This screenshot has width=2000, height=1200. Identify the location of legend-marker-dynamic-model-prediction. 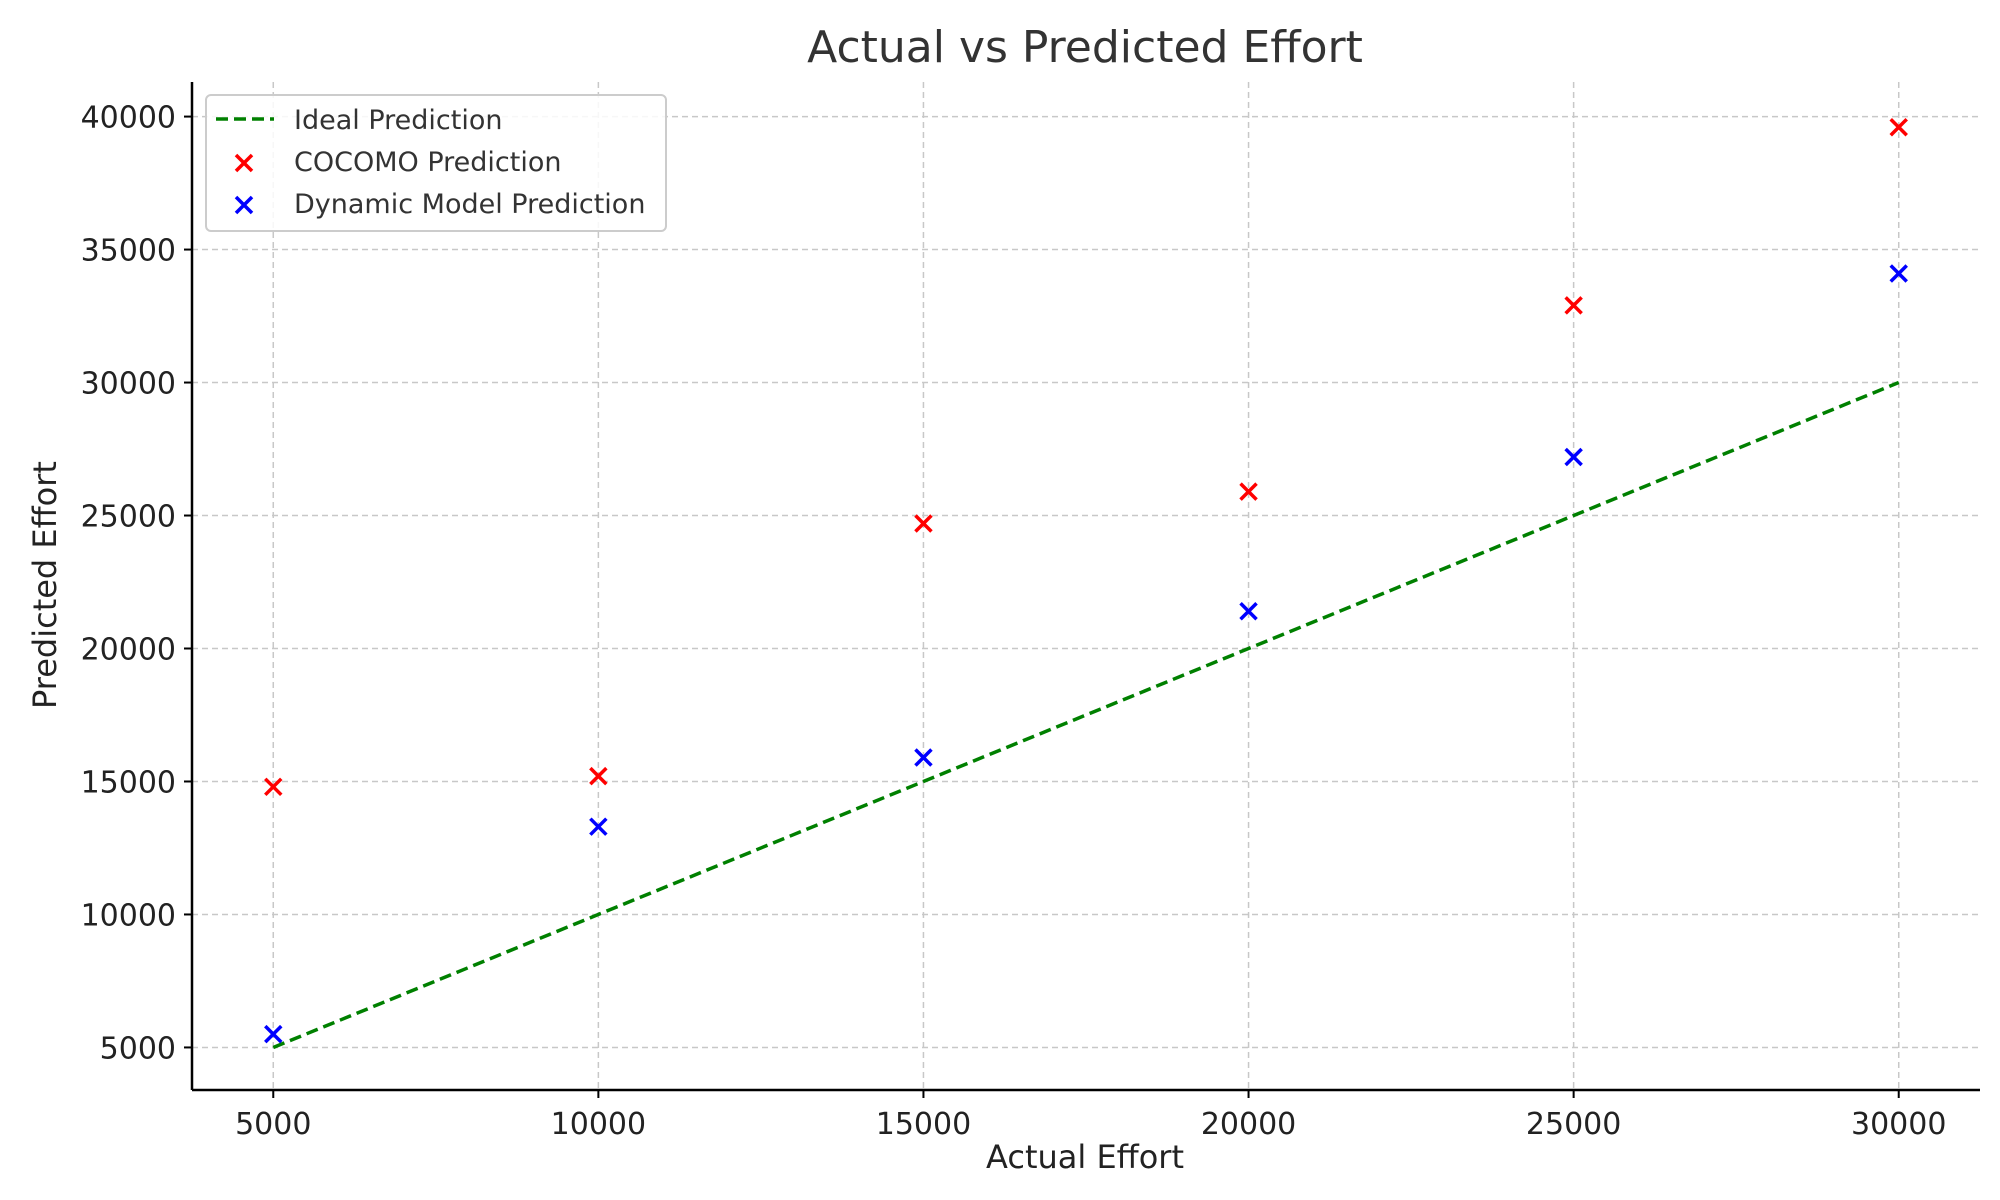
(244, 205).